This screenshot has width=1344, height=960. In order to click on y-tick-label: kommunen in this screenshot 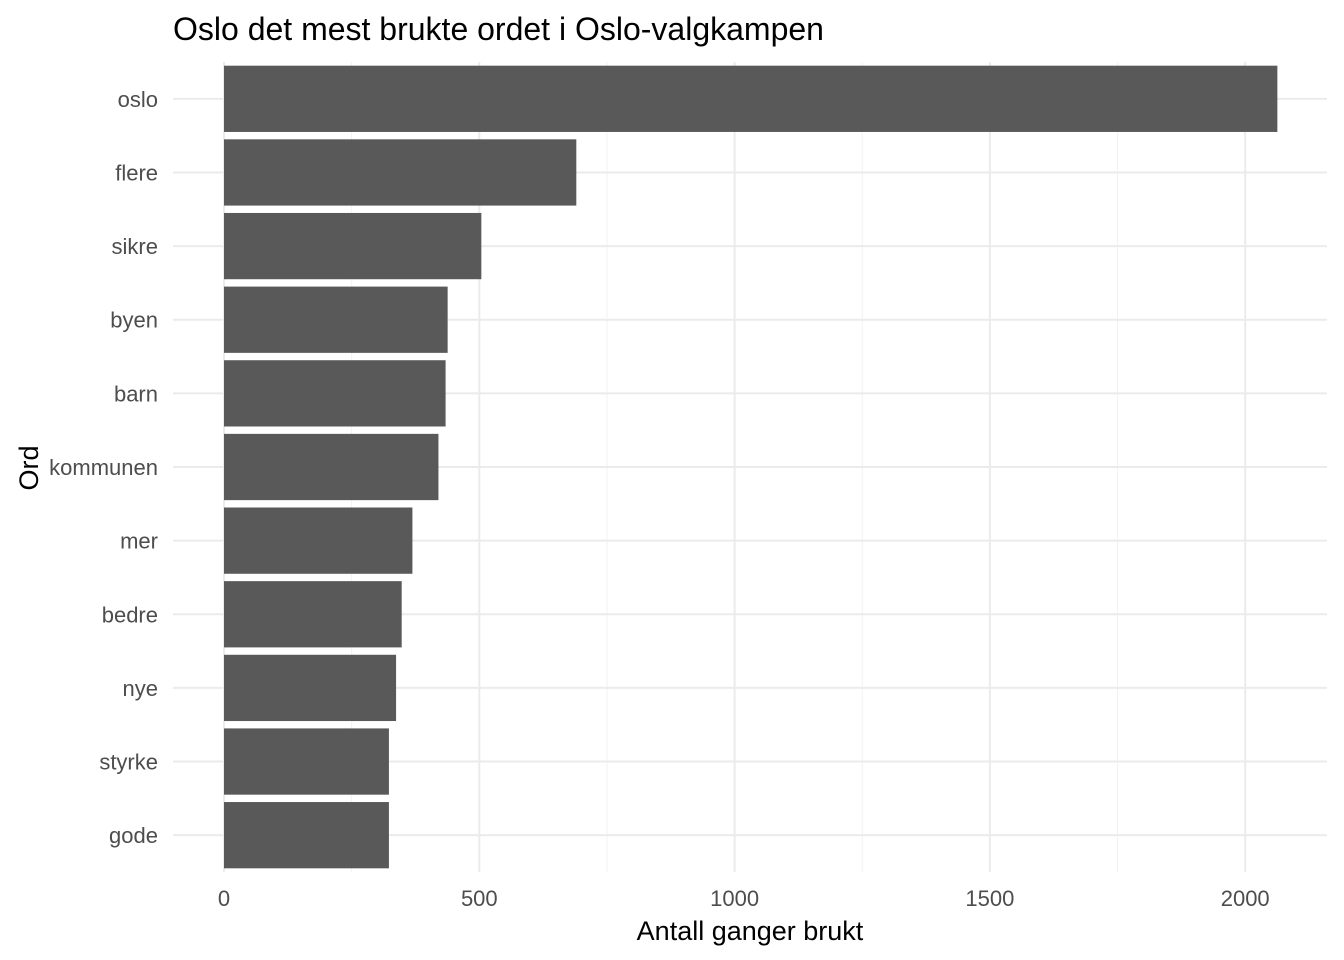, I will do `click(103, 467)`.